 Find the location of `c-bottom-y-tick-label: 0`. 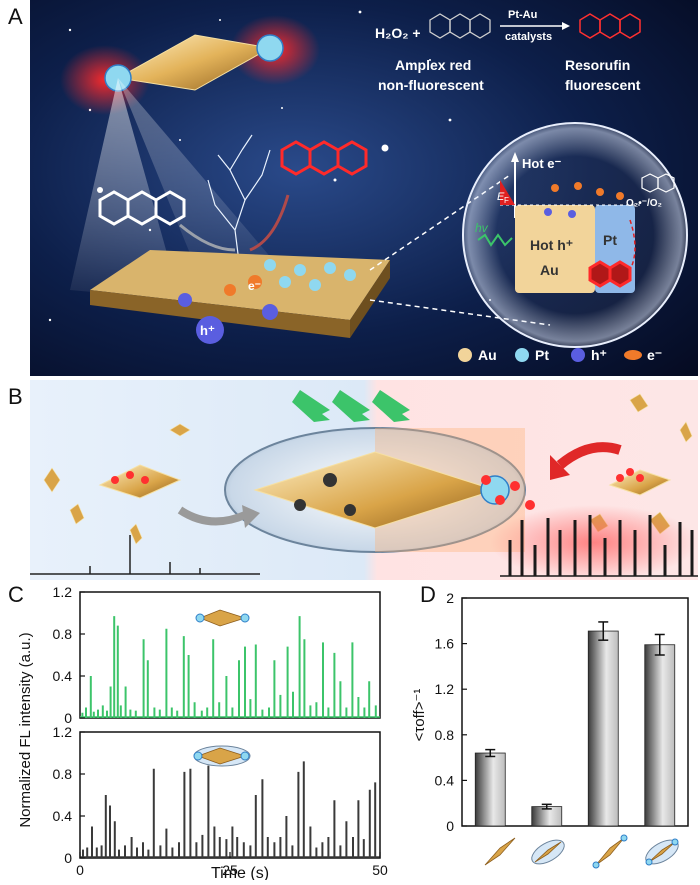

c-bottom-y-tick-label: 0 is located at coordinates (68, 858).